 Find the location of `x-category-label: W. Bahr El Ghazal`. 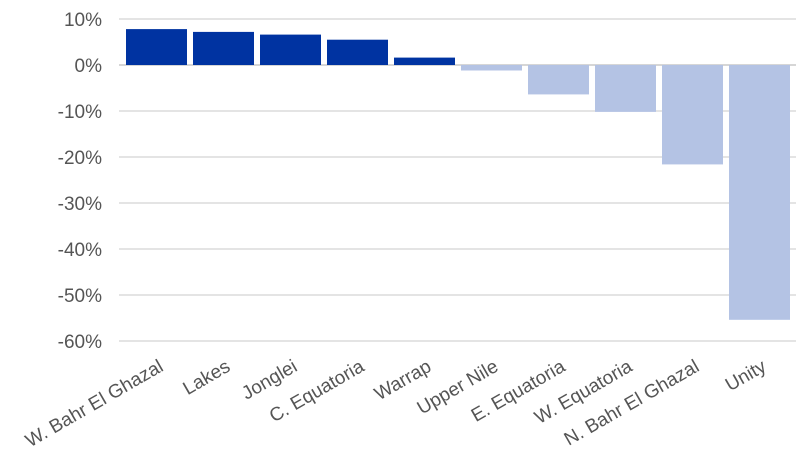

x-category-label: W. Bahr El Ghazal is located at coordinates (94, 404).